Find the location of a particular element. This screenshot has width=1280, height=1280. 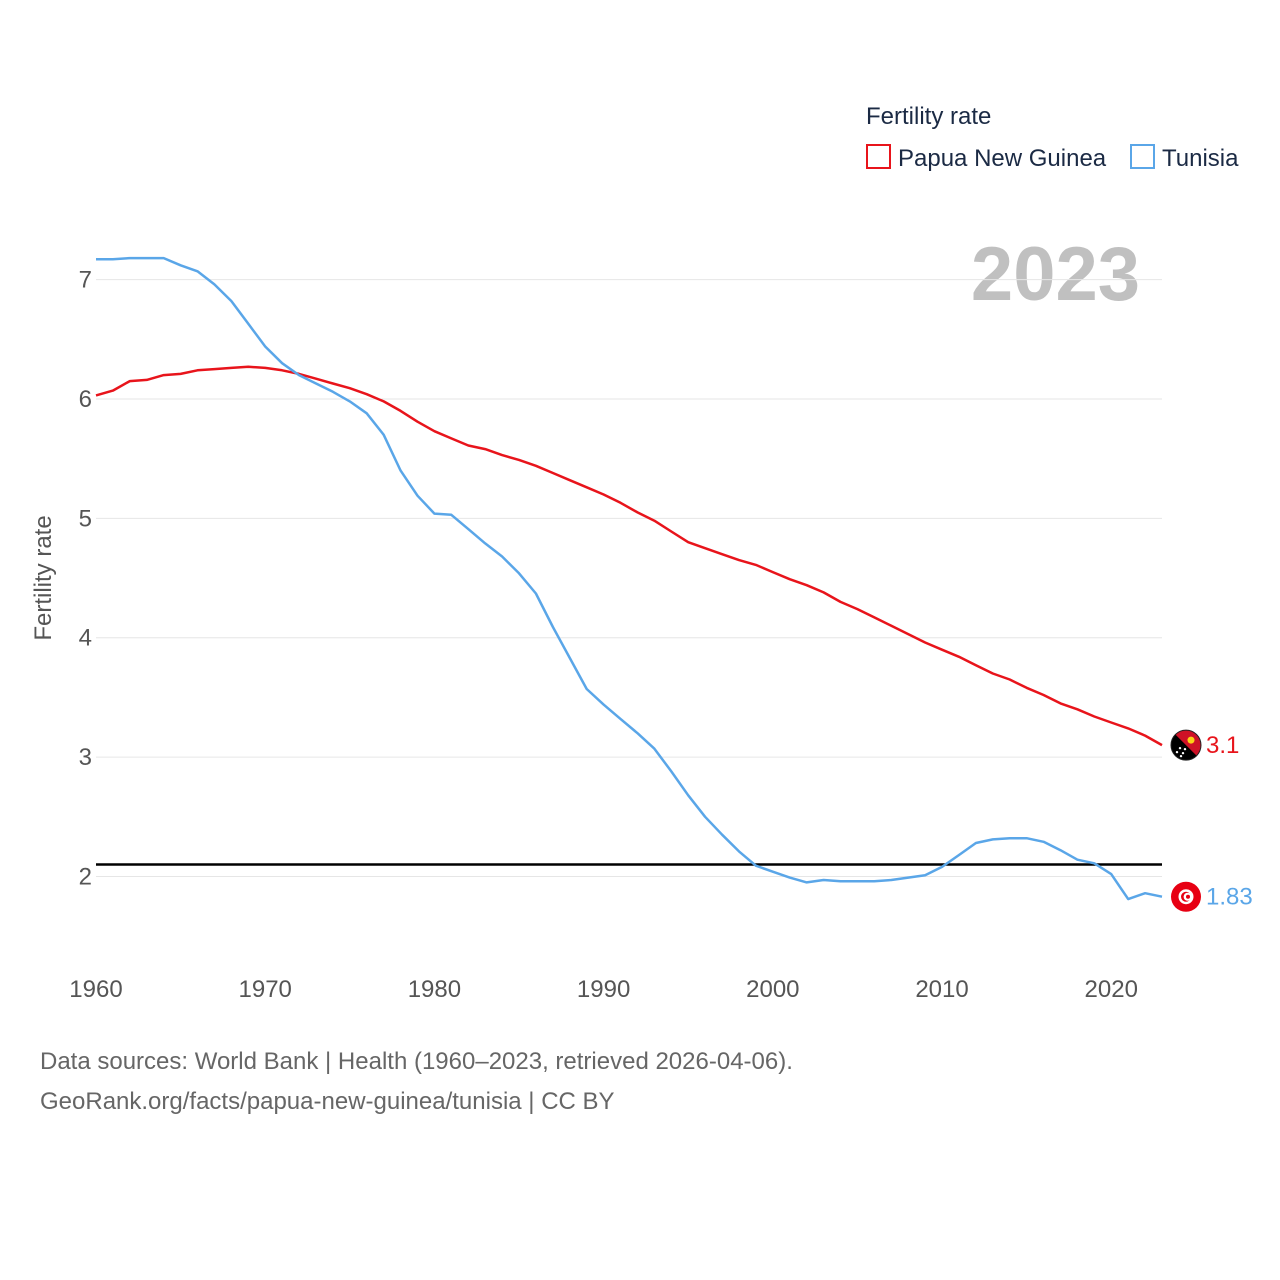

tunisia-flag-icon is located at coordinates (1186, 896).